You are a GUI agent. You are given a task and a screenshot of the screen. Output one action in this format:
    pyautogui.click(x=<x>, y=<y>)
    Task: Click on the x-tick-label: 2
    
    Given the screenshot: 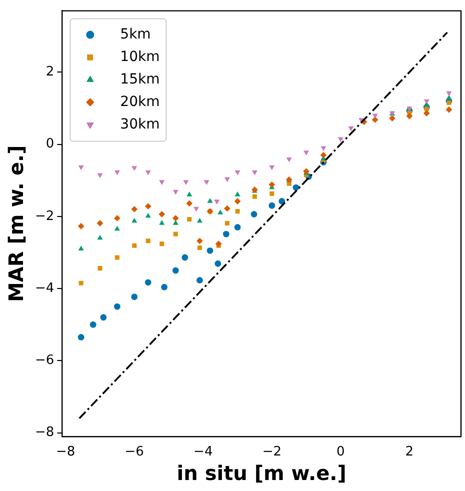 What is the action you would take?
    pyautogui.click(x=409, y=452)
    